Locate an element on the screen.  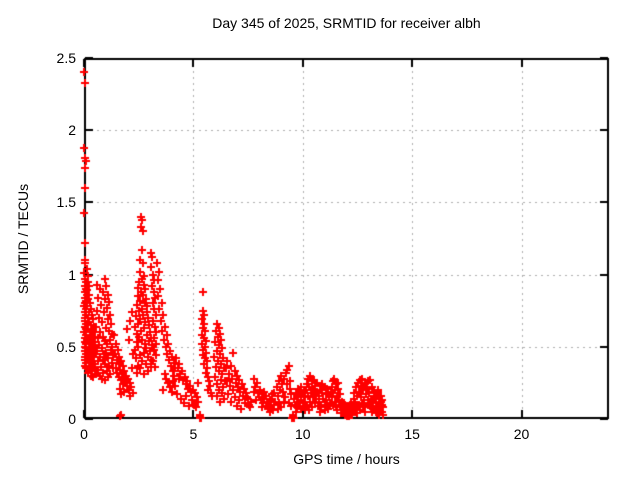
x-tick-label: 0 is located at coordinates (84, 434).